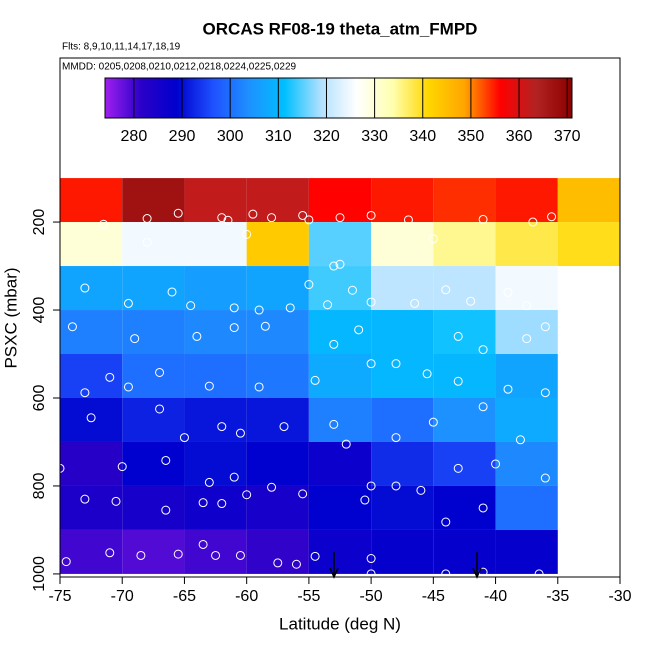 The height and width of the screenshot is (650, 650). I want to click on y-tick-label: 600, so click(39, 398).